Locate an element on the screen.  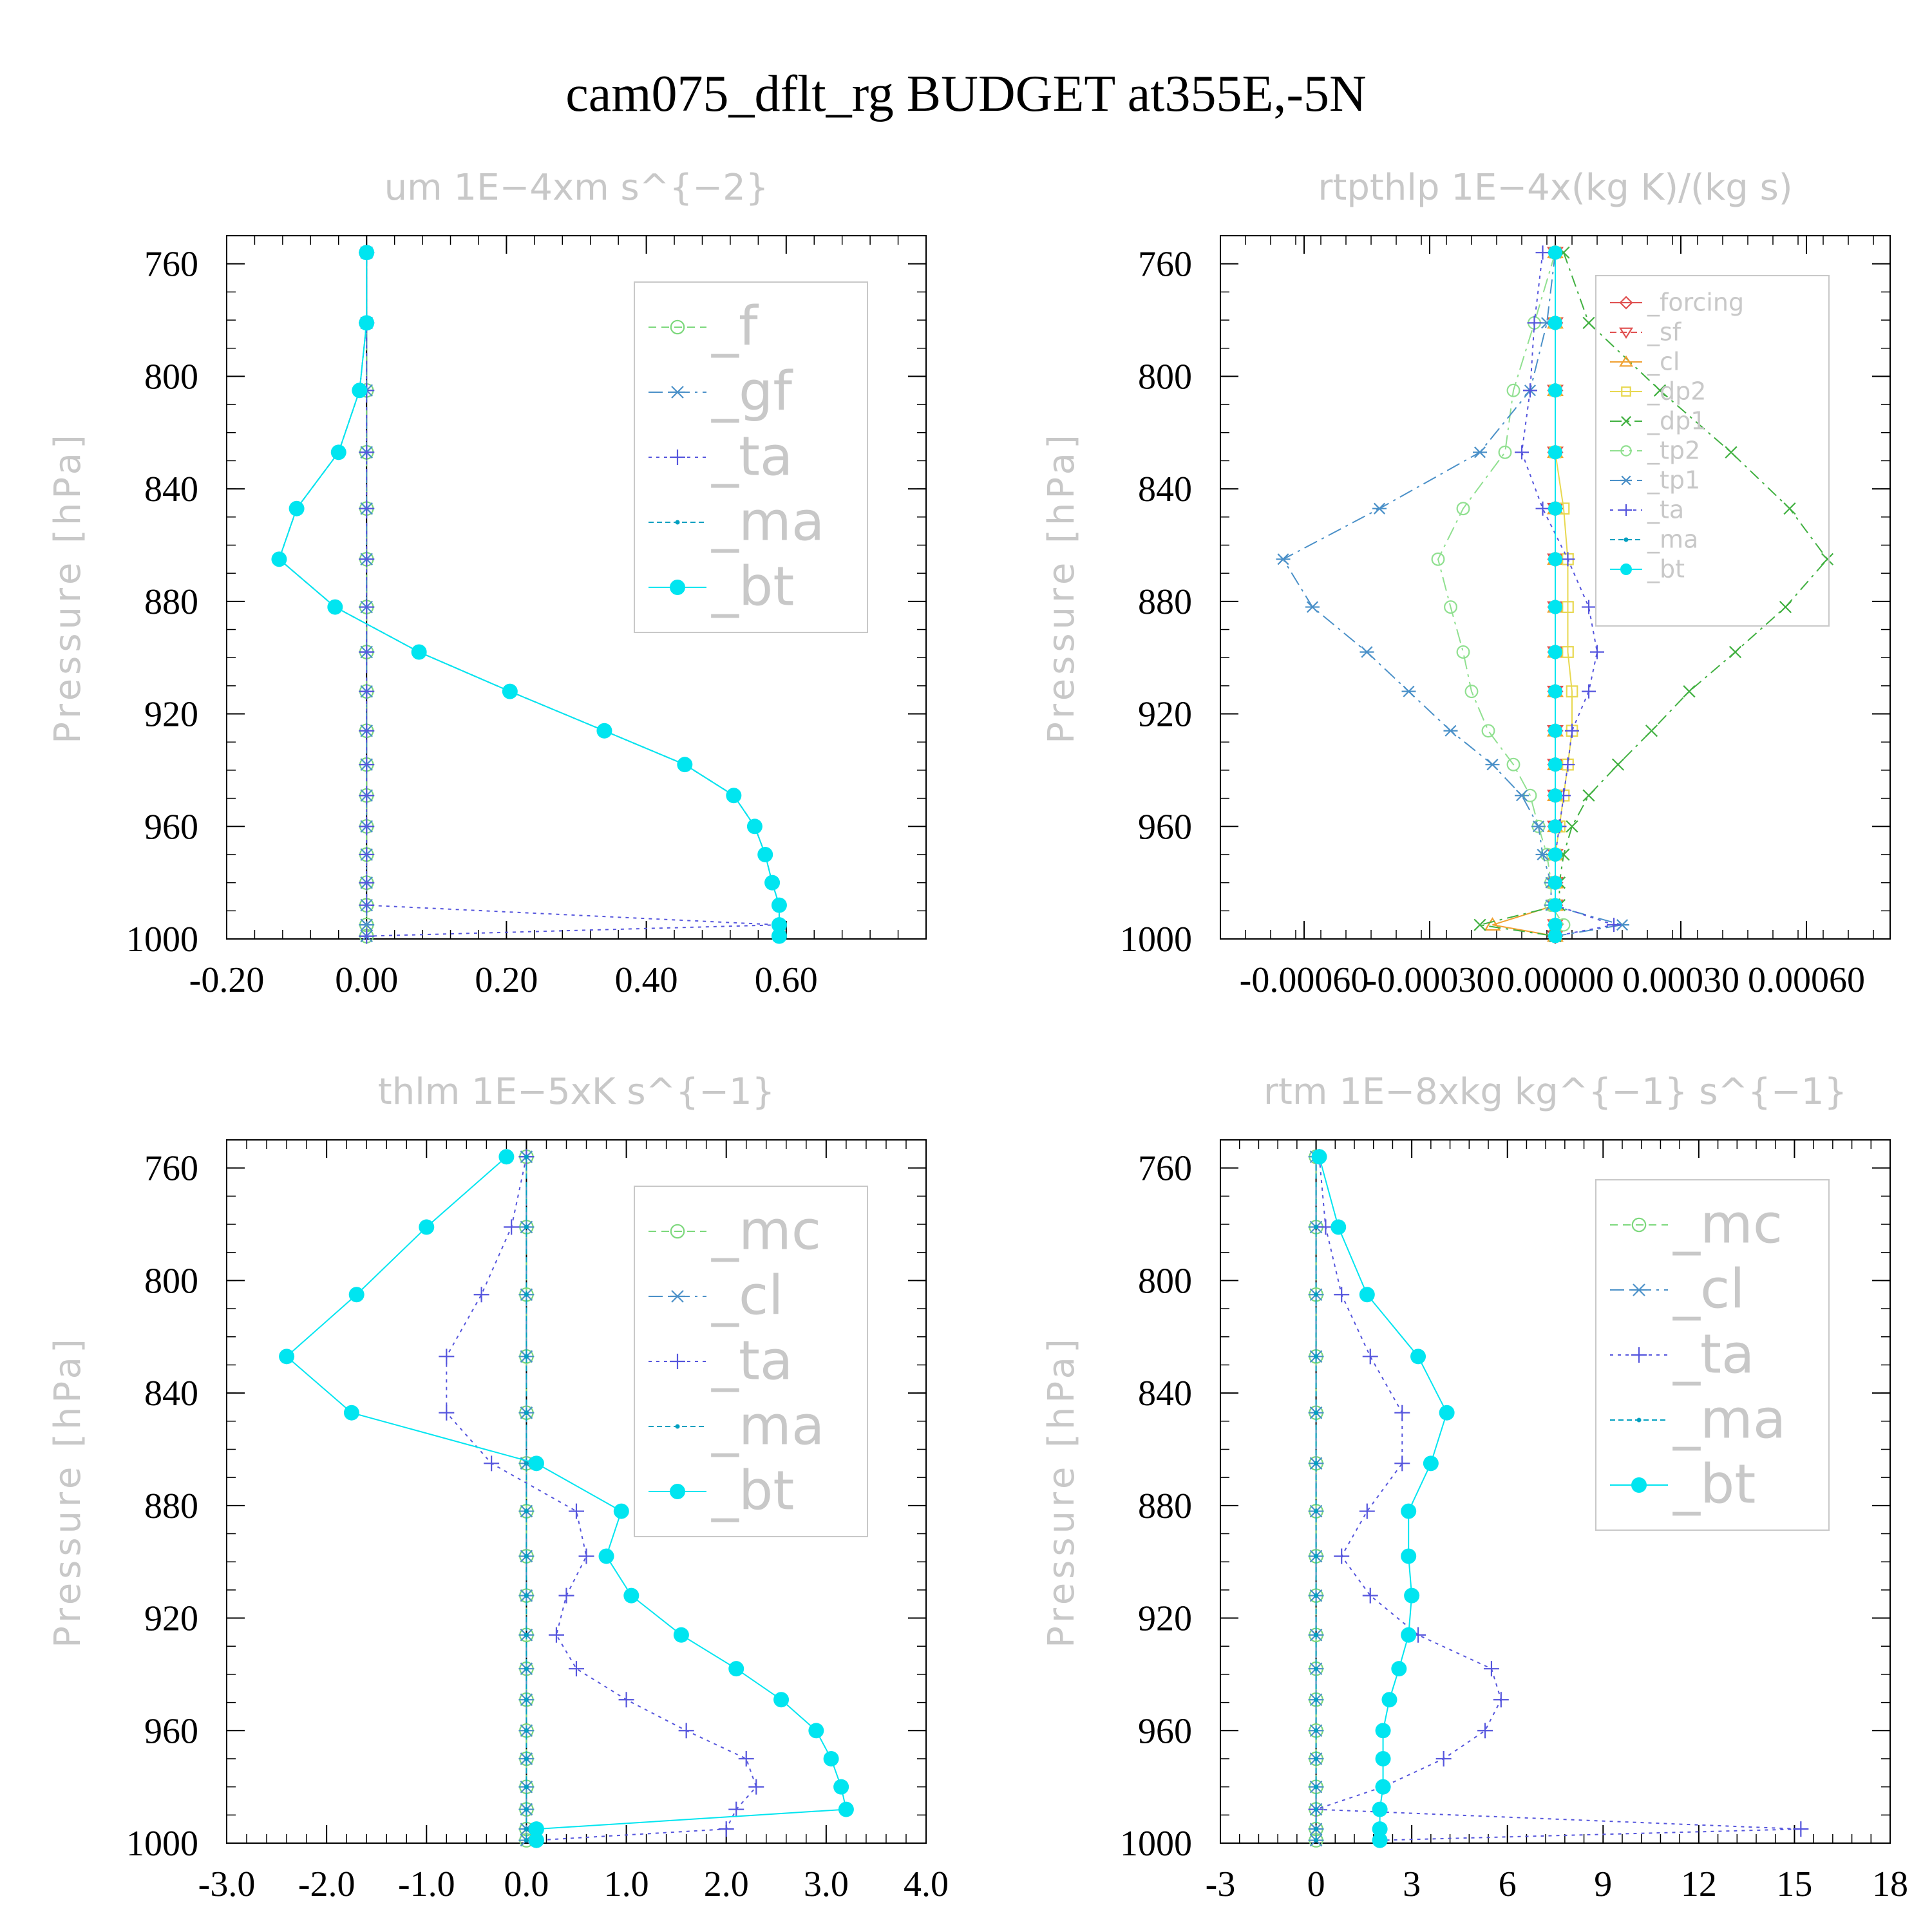
x-tick-label: 0.00000 is located at coordinates (1556, 980).